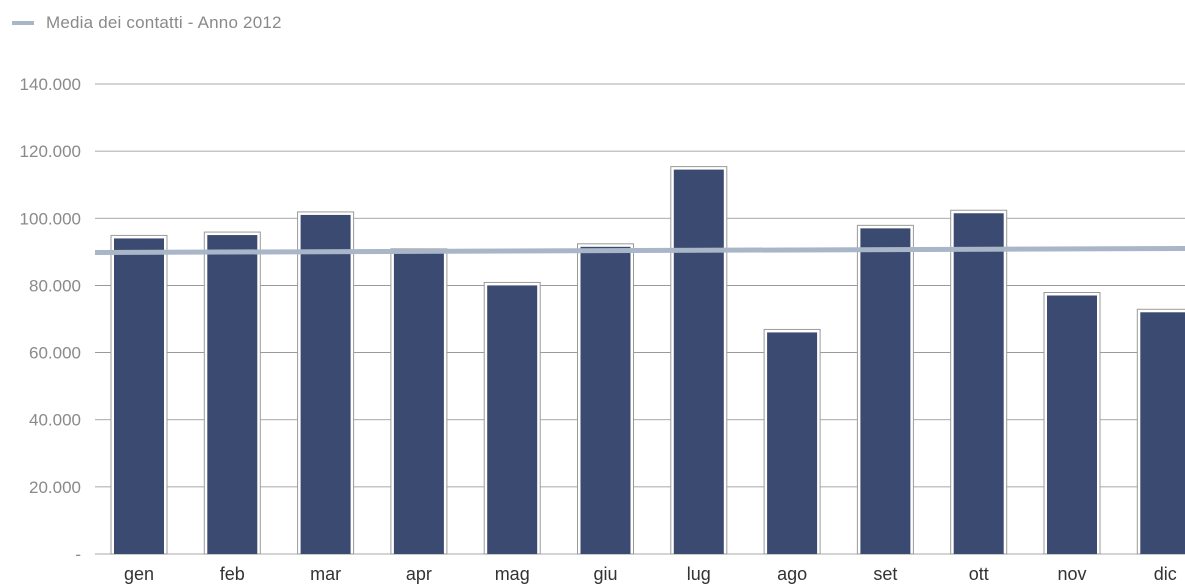 This screenshot has width=1185, height=584. Describe the element at coordinates (55, 285) in the screenshot. I see `y-tick-label-4: 80.000` at that location.